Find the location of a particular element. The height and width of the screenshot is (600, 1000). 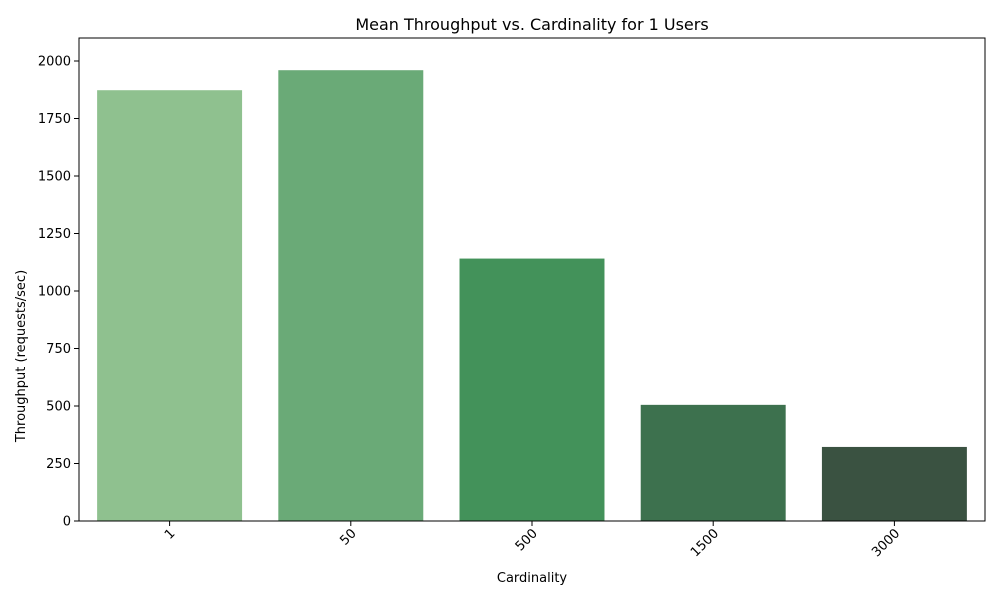

y-tick-label: 1750 is located at coordinates (54, 119).